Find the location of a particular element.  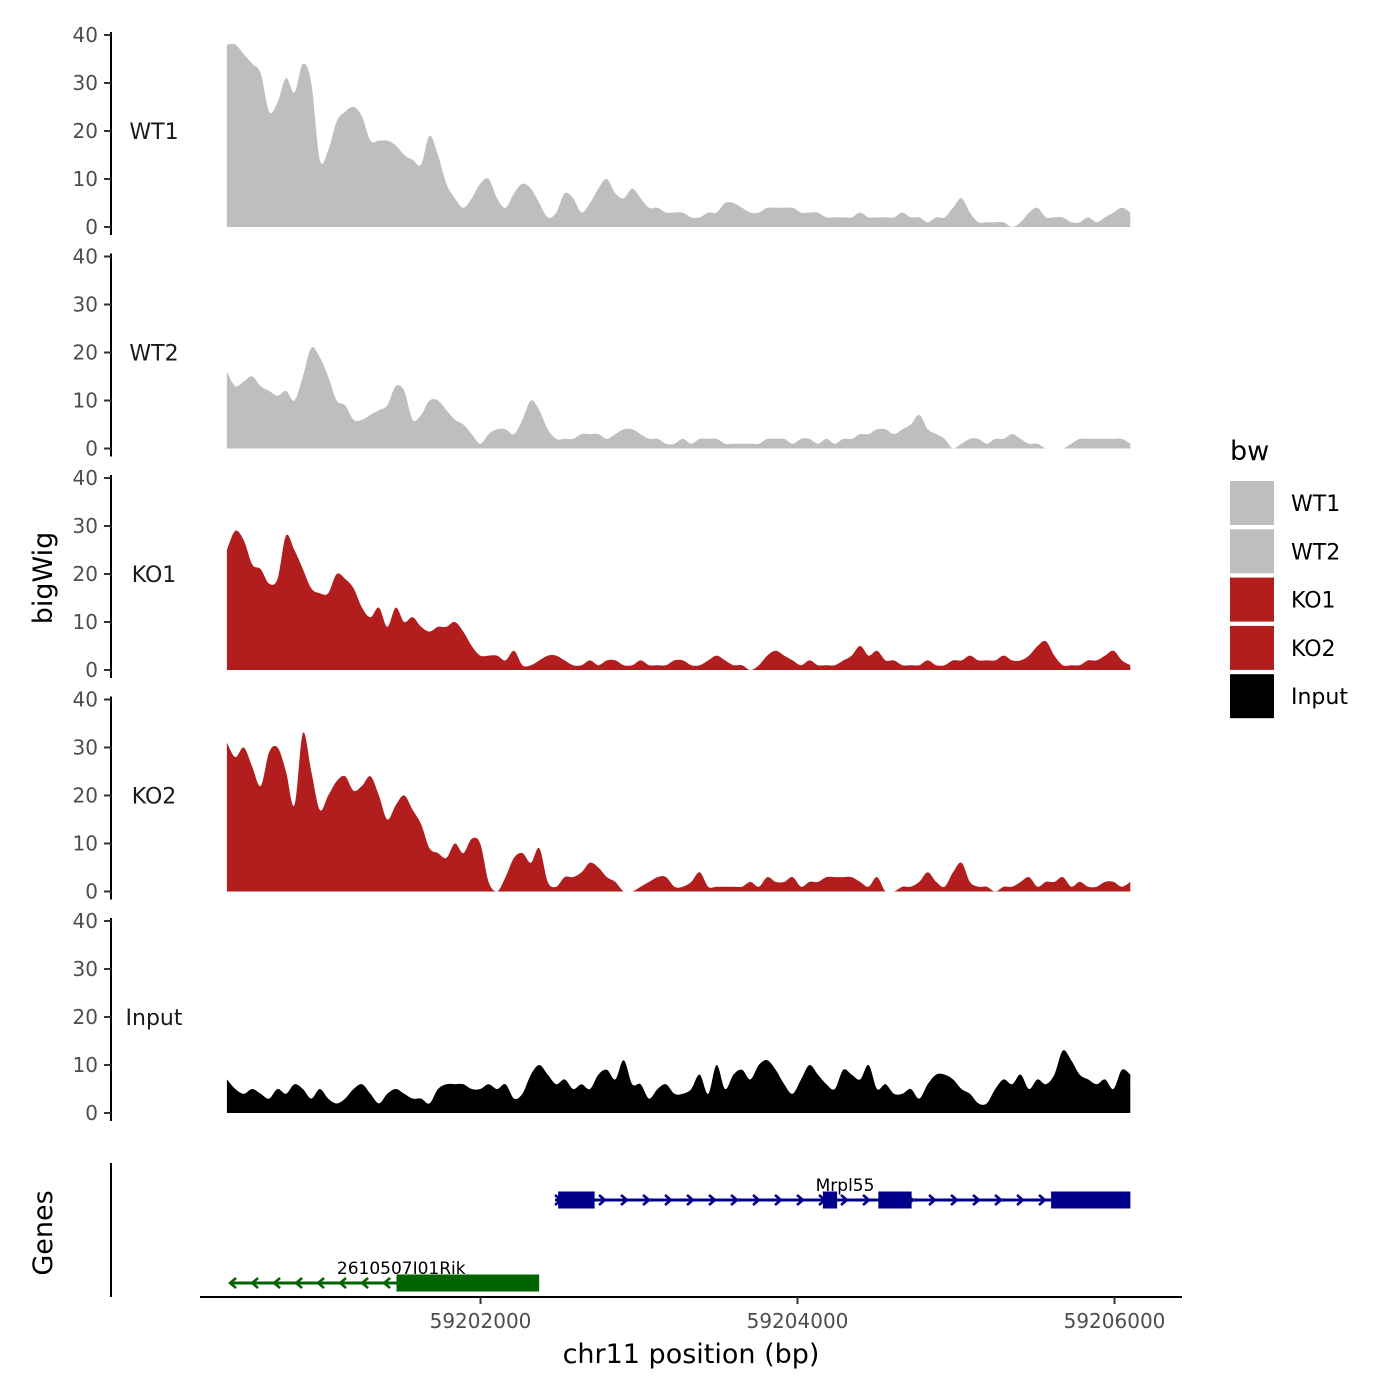

legend-label: WT2 is located at coordinates (1315, 552).